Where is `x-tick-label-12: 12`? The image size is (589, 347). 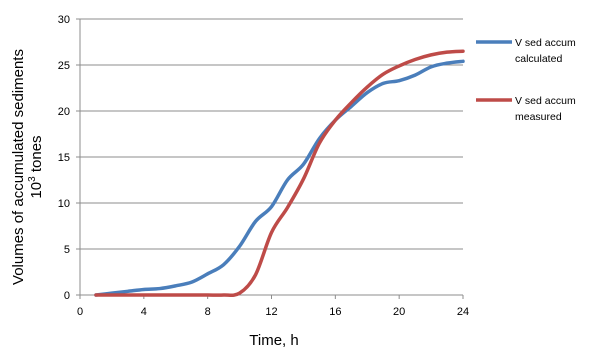 x-tick-label-12: 12 is located at coordinates (271, 312).